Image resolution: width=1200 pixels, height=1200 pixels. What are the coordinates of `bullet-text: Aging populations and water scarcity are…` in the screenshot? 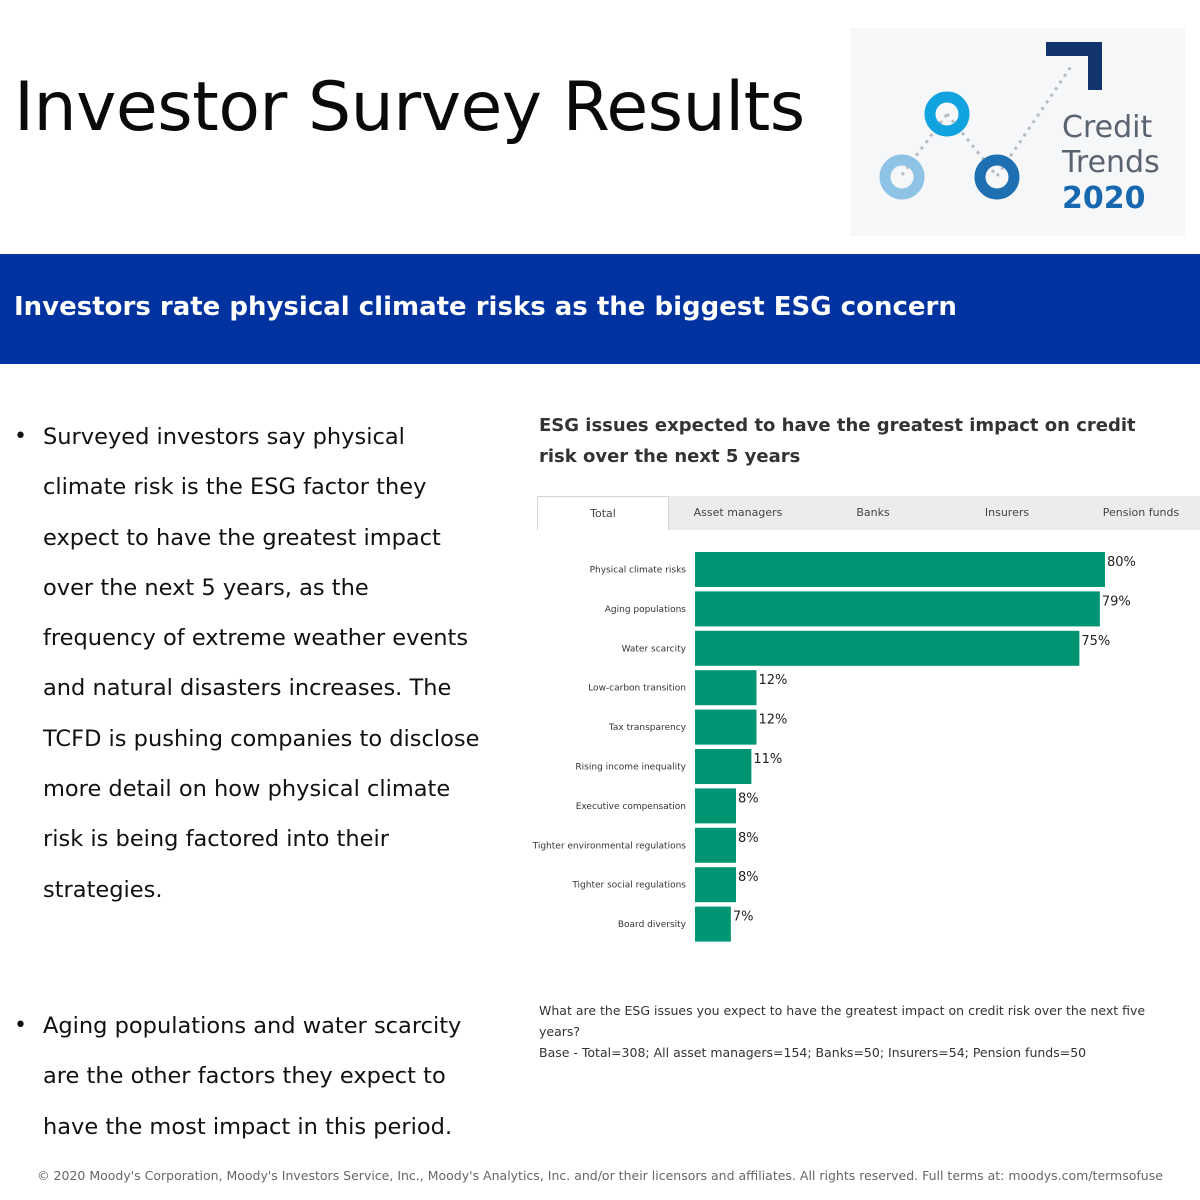 It's located at (252, 1076).